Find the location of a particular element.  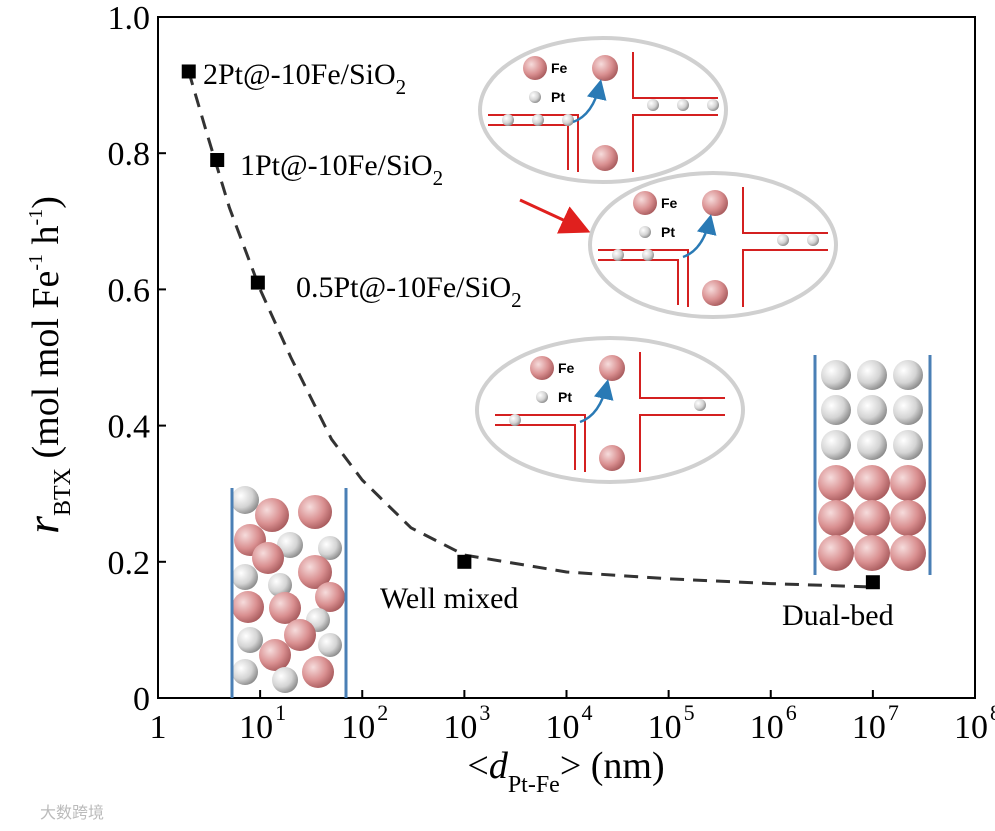

annotation: 2Pt@-10Fe/SiO2 is located at coordinates (304, 78).